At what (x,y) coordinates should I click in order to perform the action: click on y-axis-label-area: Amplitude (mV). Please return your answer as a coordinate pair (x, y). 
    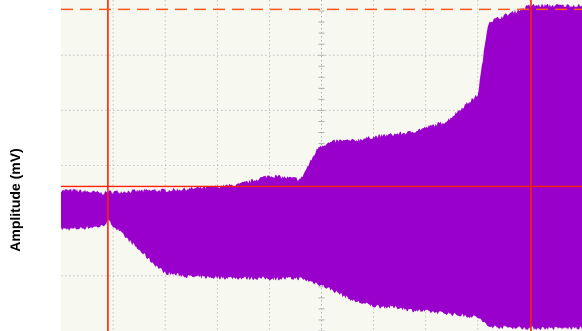
    Looking at the image, I should click on (15, 165).